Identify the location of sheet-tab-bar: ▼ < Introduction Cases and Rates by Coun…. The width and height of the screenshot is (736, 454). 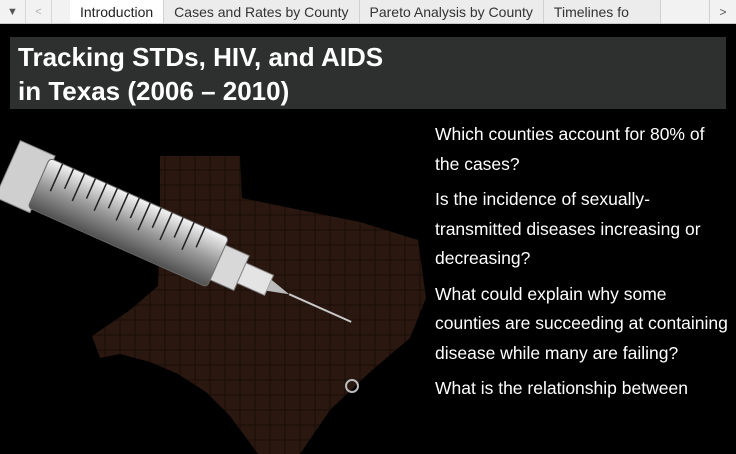
(368, 12).